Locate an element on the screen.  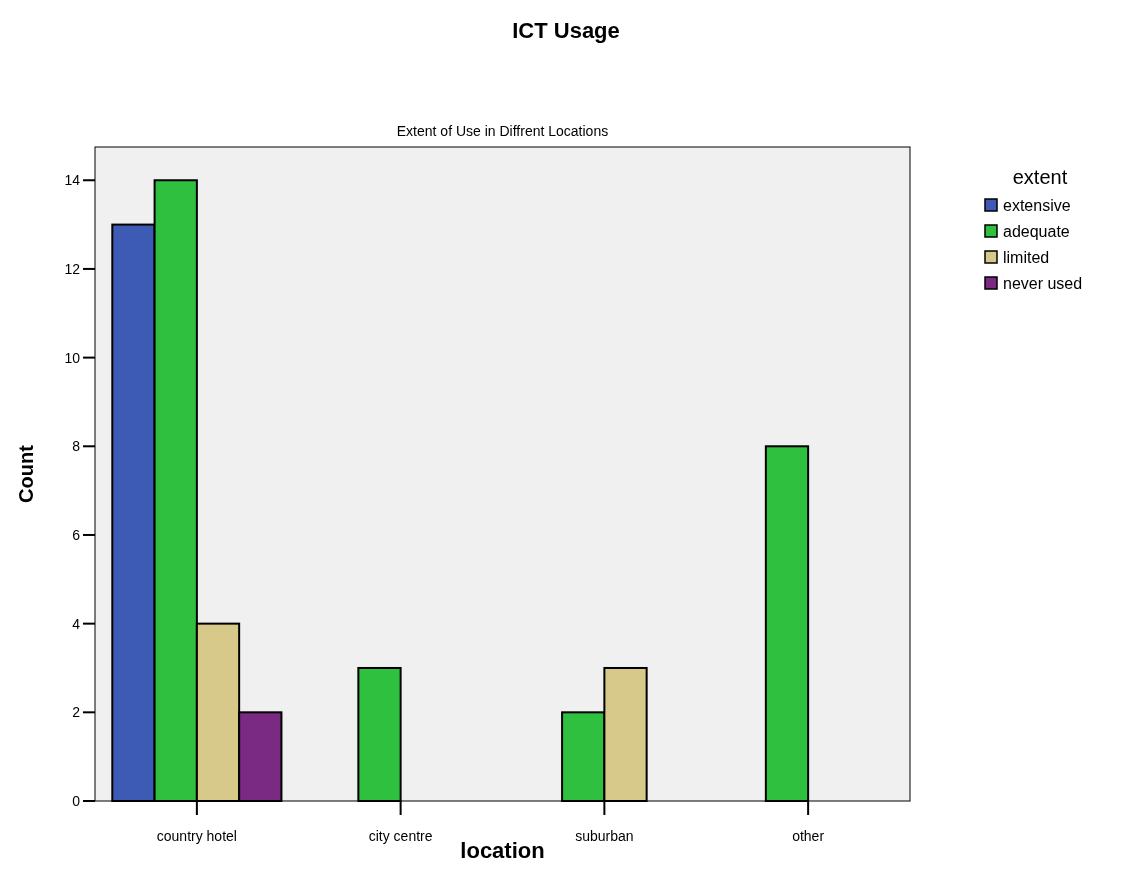
x-tick-label: suburban is located at coordinates (604, 836).